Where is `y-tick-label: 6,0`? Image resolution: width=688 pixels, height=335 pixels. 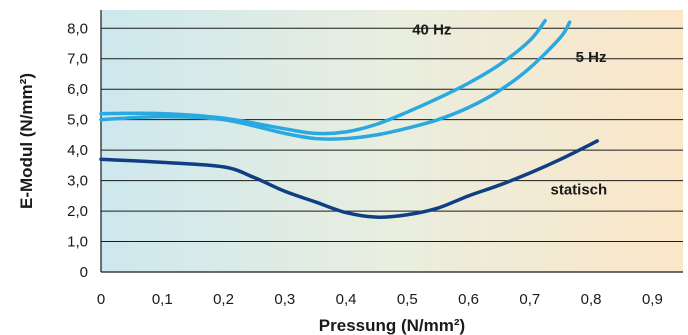 y-tick-label: 6,0 is located at coordinates (77, 89).